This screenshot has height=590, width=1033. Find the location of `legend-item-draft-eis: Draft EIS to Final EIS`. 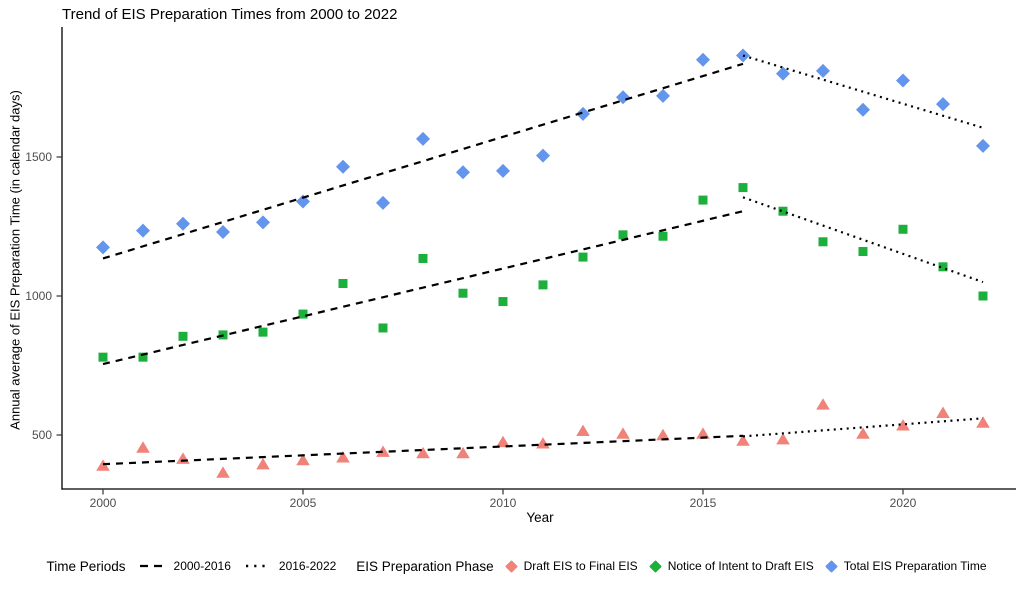

legend-item-draft-eis: Draft EIS to Final EIS is located at coordinates (571, 566).